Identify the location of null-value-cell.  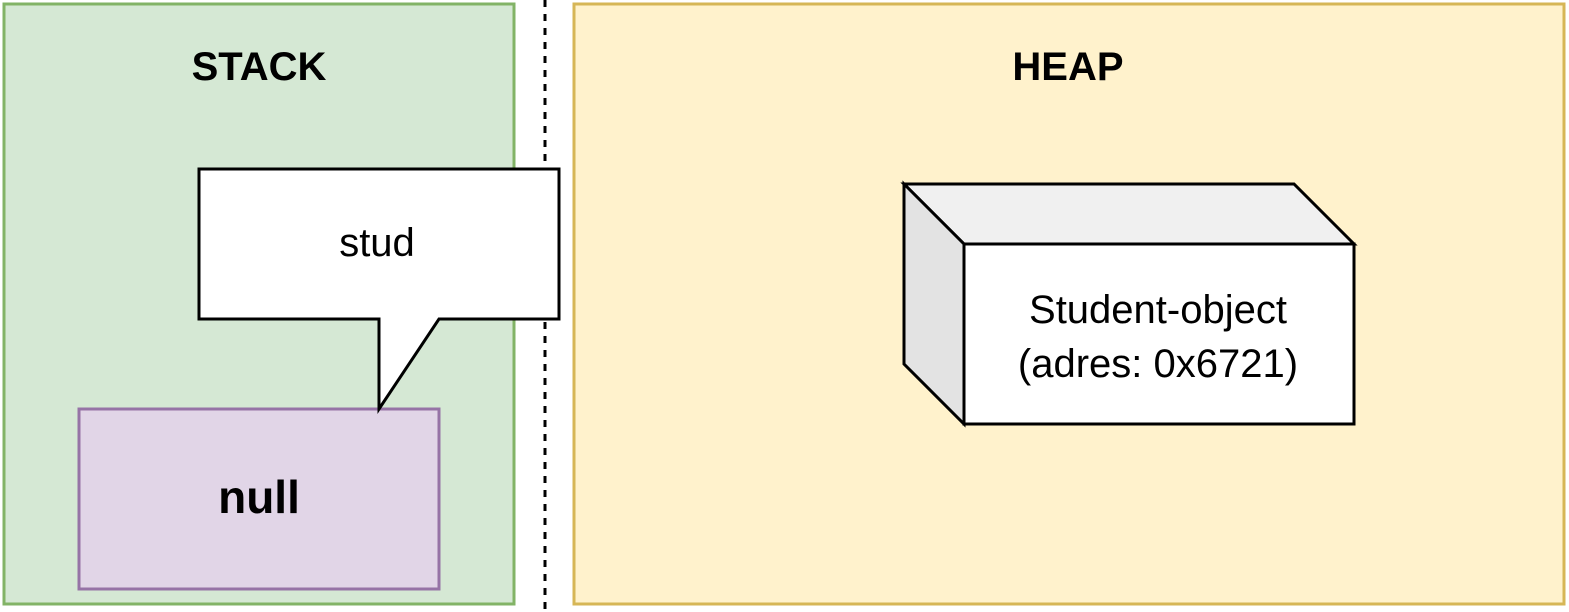
(259, 499).